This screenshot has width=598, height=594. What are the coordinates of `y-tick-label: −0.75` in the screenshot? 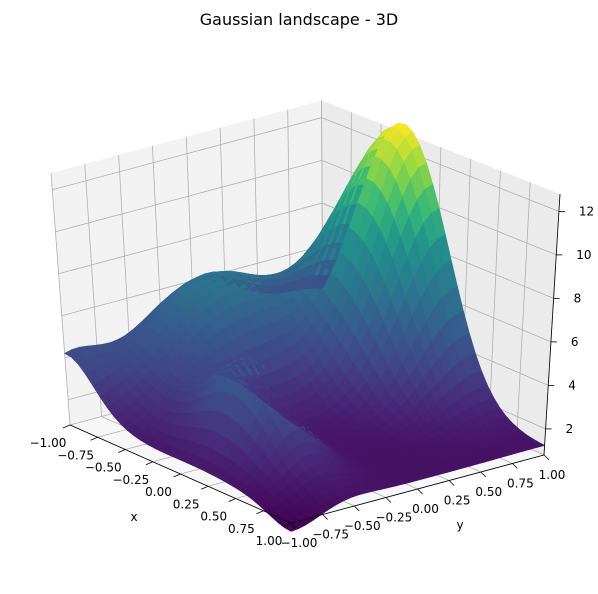 It's located at (330, 535).